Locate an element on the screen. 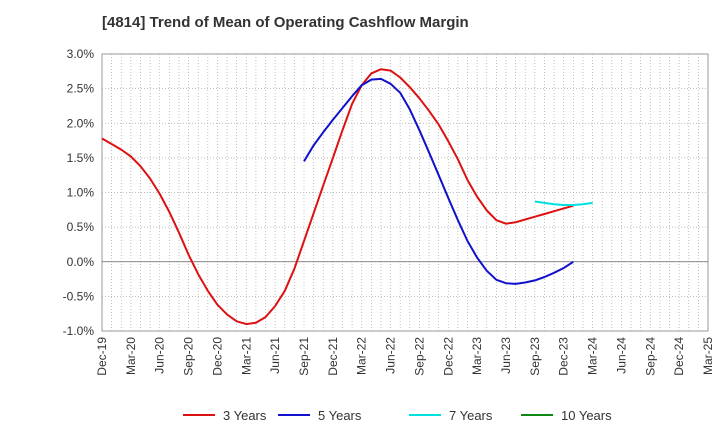  y-tick-label: -1.0% is located at coordinates (79, 331).